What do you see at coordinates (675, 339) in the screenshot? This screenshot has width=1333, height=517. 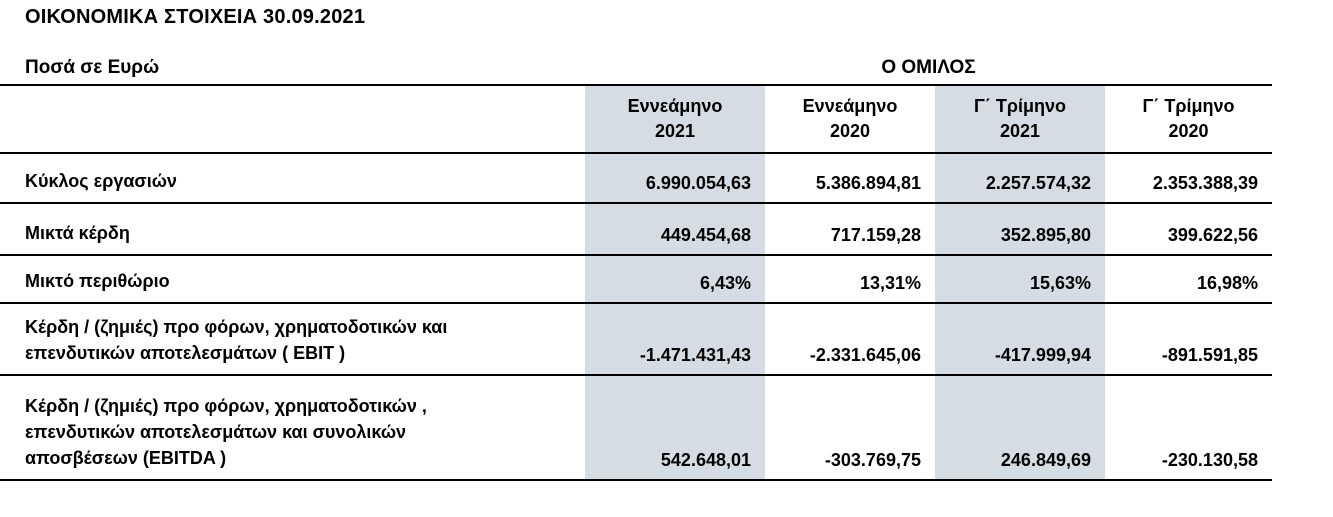 I see `value-cell: -1.471.431,43` at bounding box center [675, 339].